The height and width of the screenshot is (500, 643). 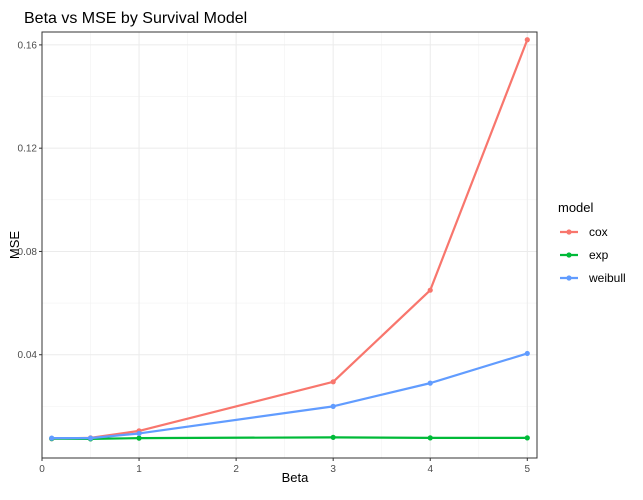 I want to click on x-tick-label: 2, so click(x=236, y=469).